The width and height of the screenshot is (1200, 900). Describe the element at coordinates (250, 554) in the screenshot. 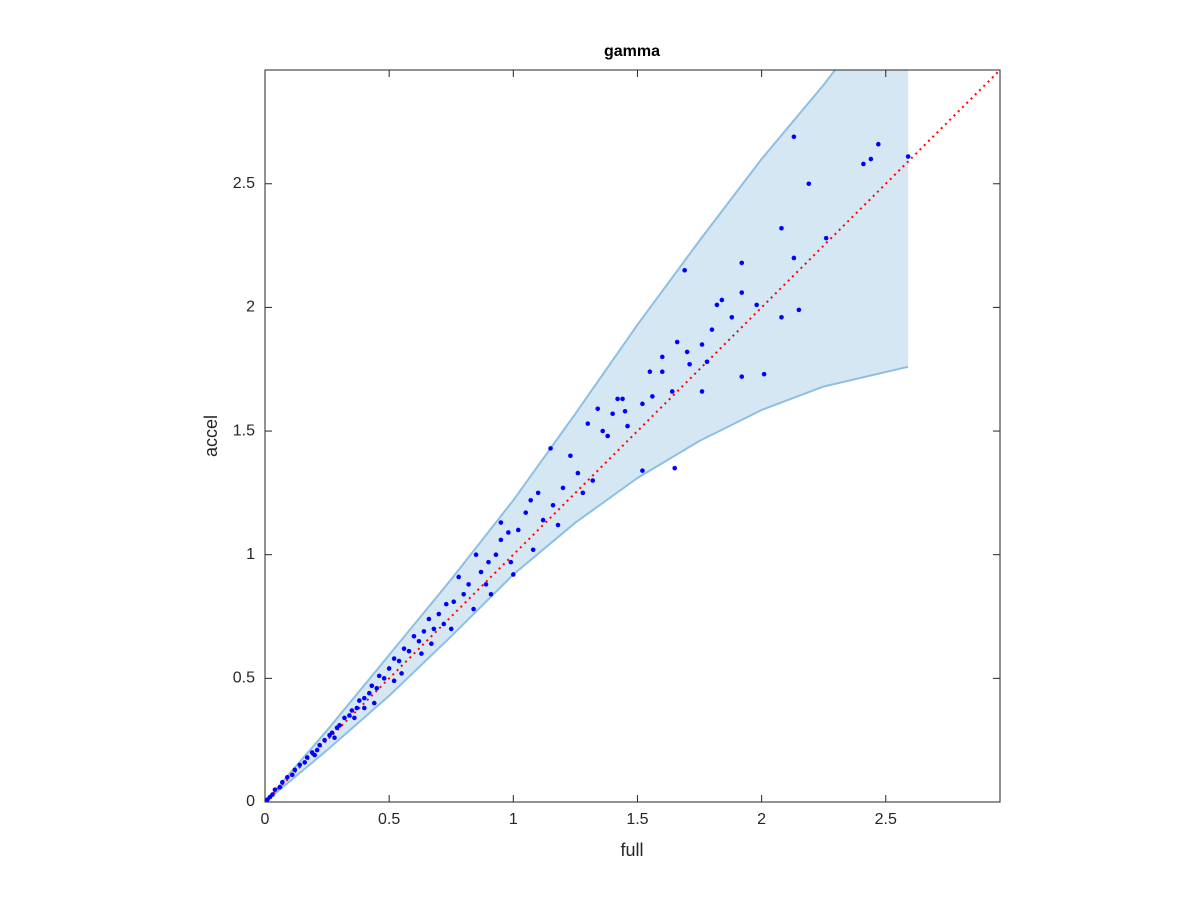

I see `y-tick-label: 1` at that location.